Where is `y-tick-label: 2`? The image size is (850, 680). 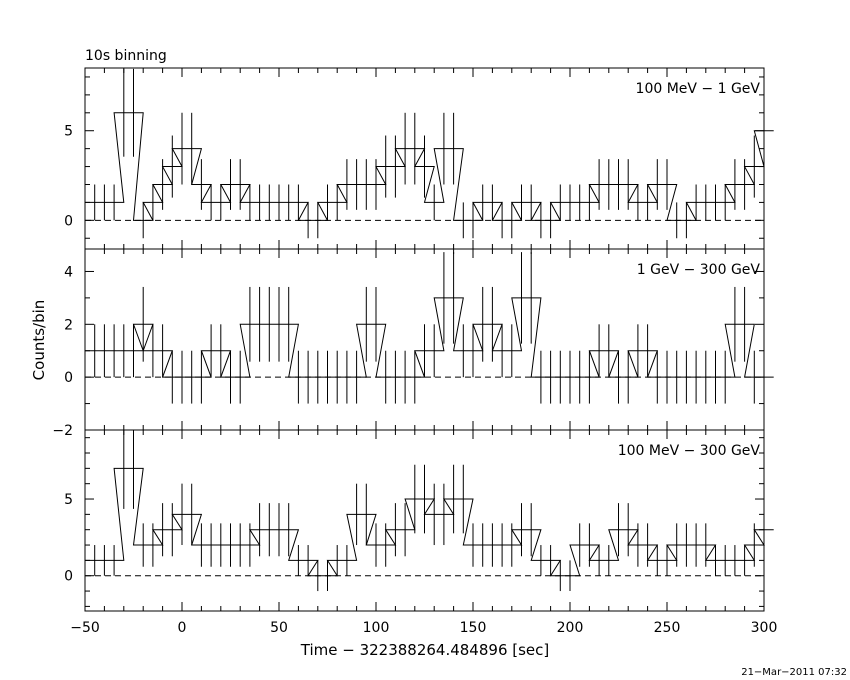
y-tick-label: 2 is located at coordinates (68, 325).